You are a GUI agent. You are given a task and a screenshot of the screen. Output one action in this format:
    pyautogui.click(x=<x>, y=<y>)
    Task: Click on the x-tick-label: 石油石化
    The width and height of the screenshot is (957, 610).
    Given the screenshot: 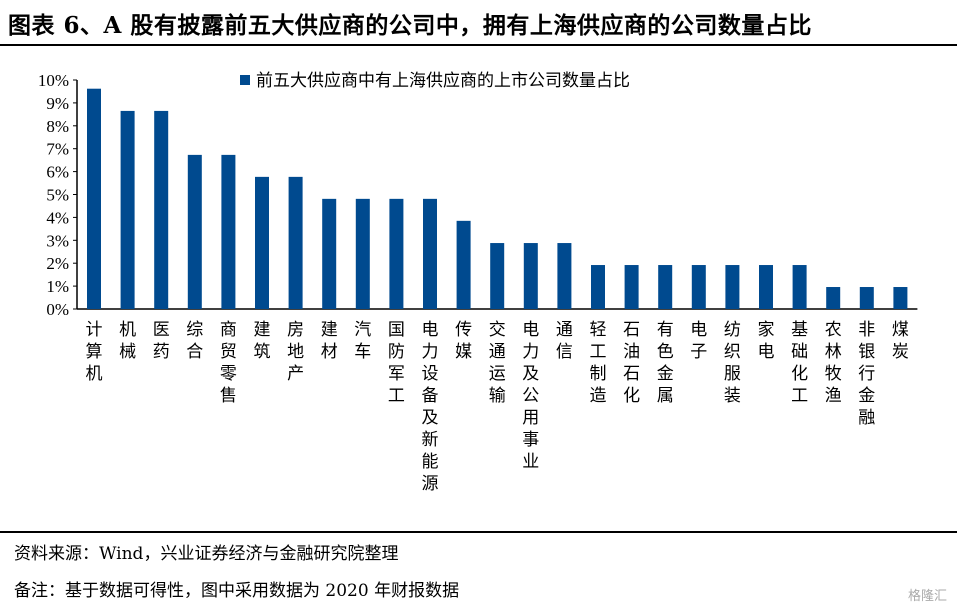 What is the action you would take?
    pyautogui.click(x=631, y=363)
    